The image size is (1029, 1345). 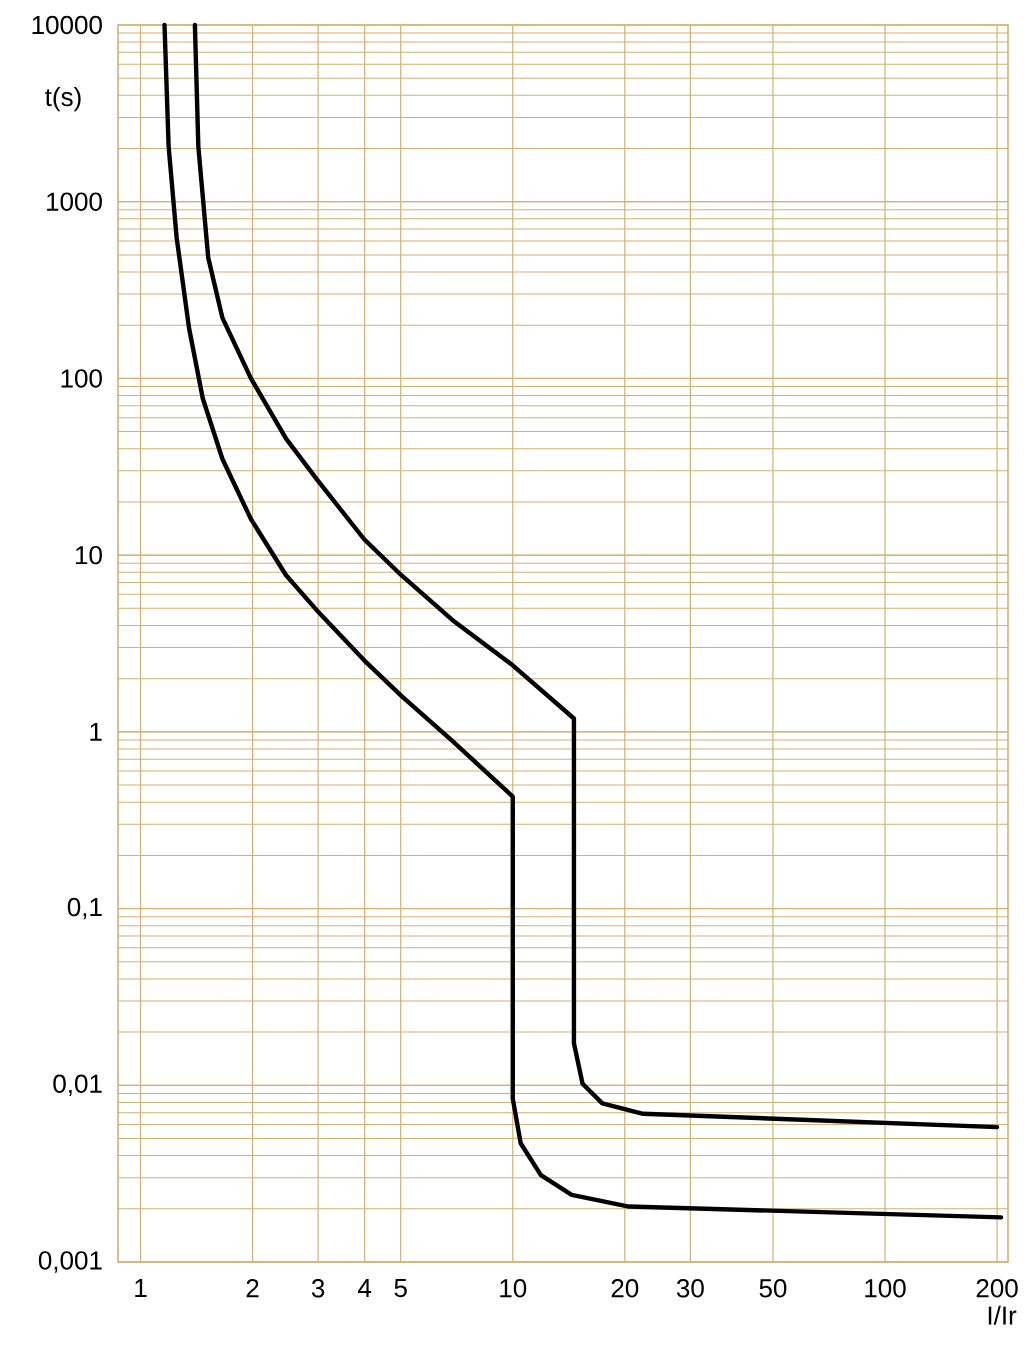 What do you see at coordinates (625, 1288) in the screenshot?
I see `x-tick-label: 20` at bounding box center [625, 1288].